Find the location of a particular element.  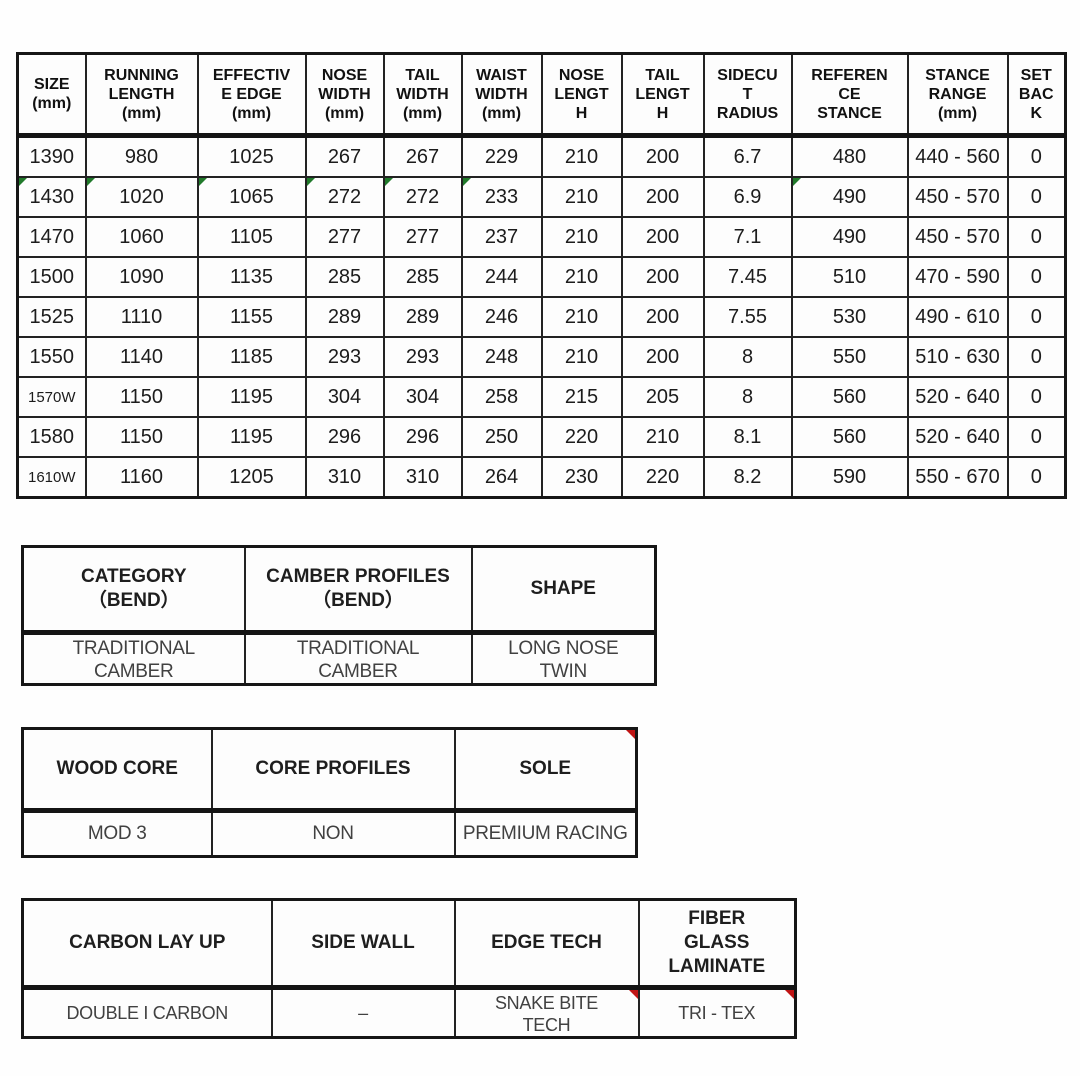

size-spec-table-cell: 285 is located at coordinates (344, 277).